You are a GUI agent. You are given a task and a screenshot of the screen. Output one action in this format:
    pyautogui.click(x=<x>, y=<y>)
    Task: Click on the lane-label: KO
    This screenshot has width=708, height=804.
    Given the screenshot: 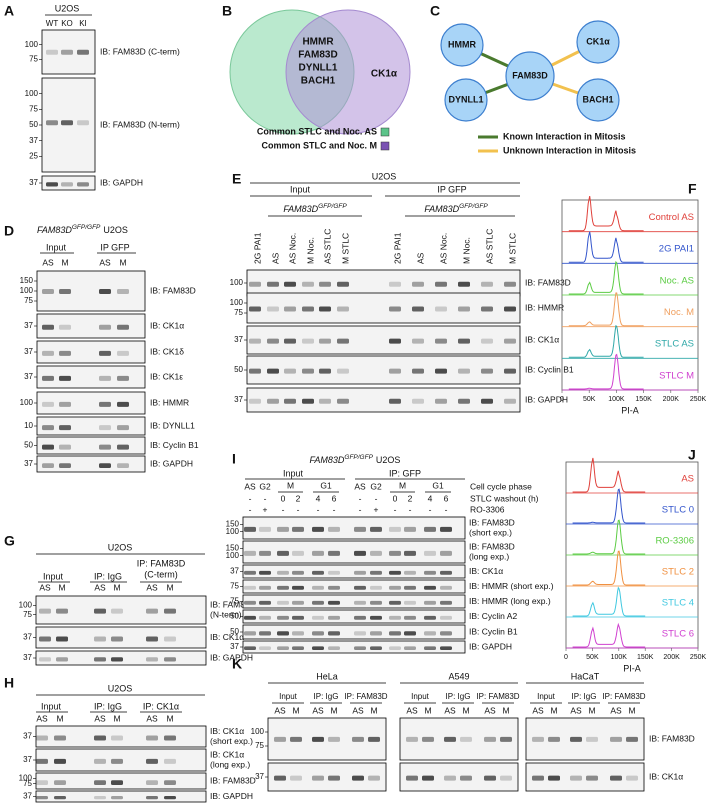 What is the action you would take?
    pyautogui.click(x=67, y=23)
    